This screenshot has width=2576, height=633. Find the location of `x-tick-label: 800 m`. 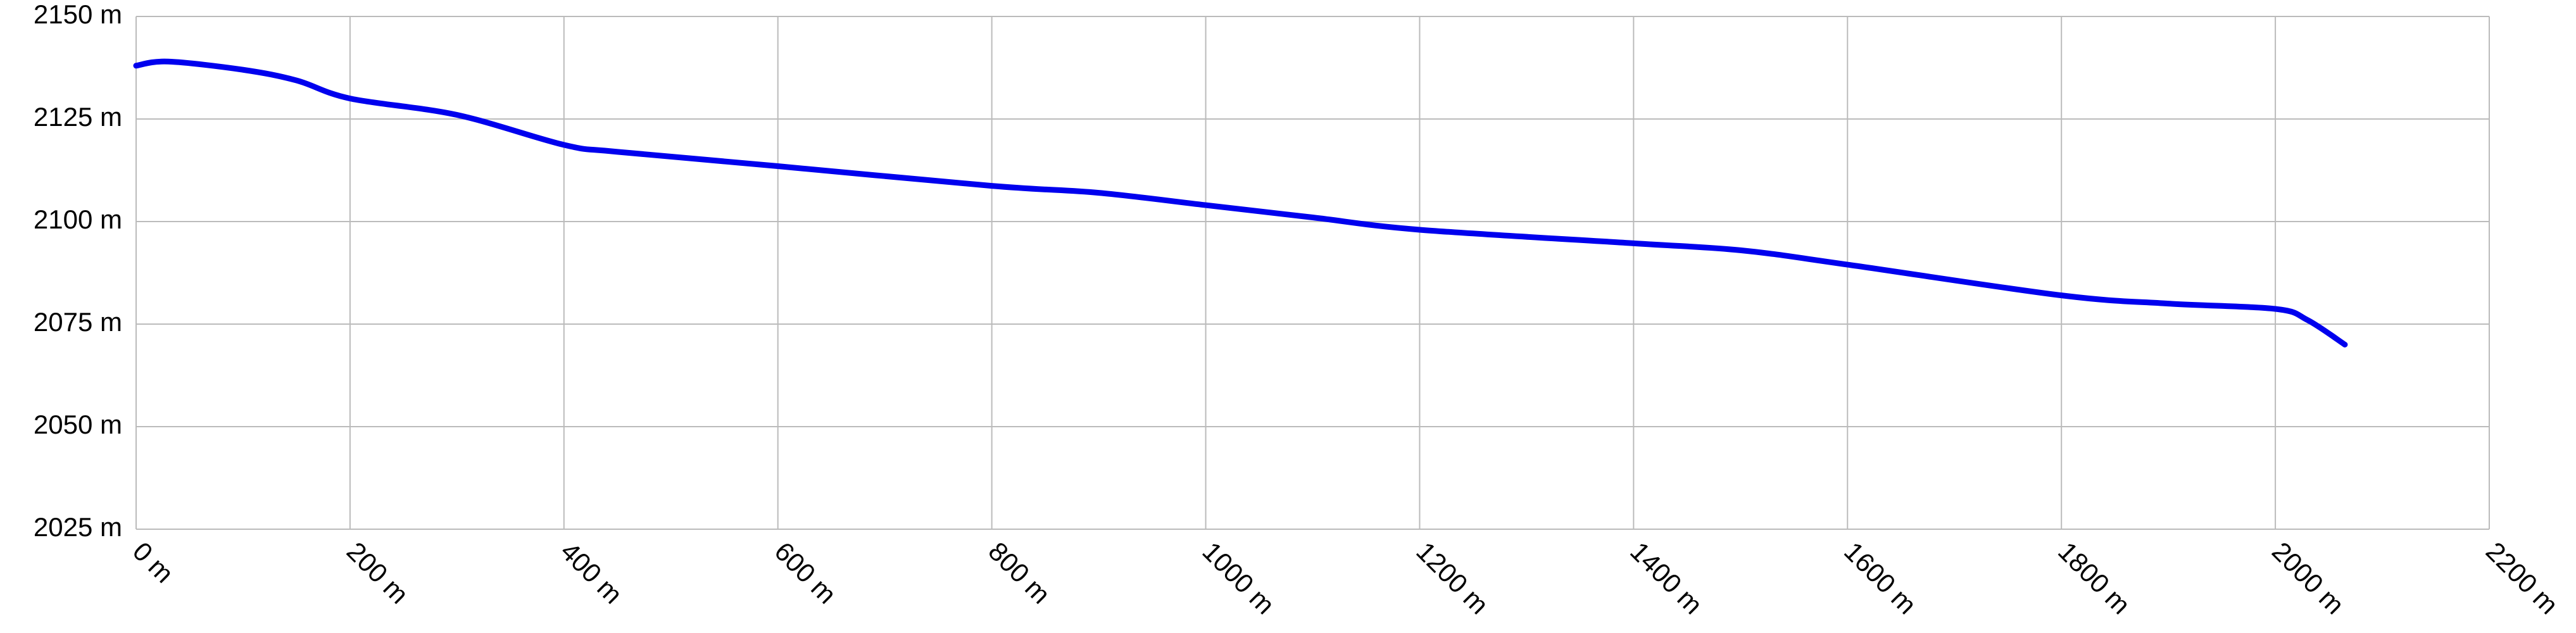

x-tick-label: 800 m is located at coordinates (1019, 573).